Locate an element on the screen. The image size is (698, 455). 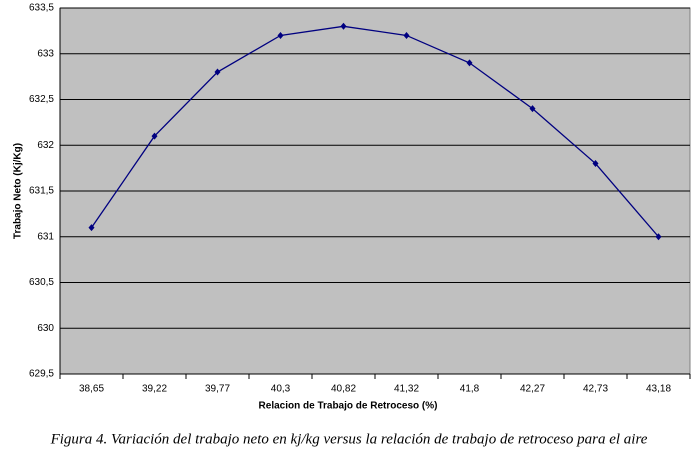
y-tick-label: 630 is located at coordinates (45, 328).